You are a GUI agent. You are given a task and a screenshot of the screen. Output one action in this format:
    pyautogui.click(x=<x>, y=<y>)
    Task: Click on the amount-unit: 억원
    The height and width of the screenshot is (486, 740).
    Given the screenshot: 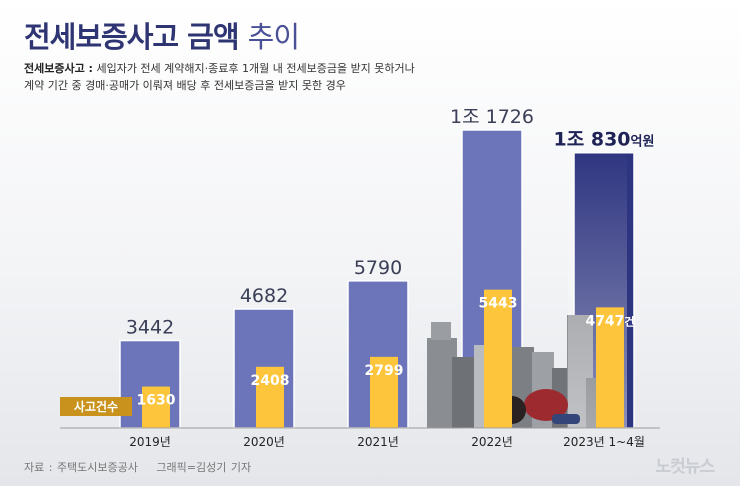 What is the action you would take?
    pyautogui.click(x=643, y=142)
    